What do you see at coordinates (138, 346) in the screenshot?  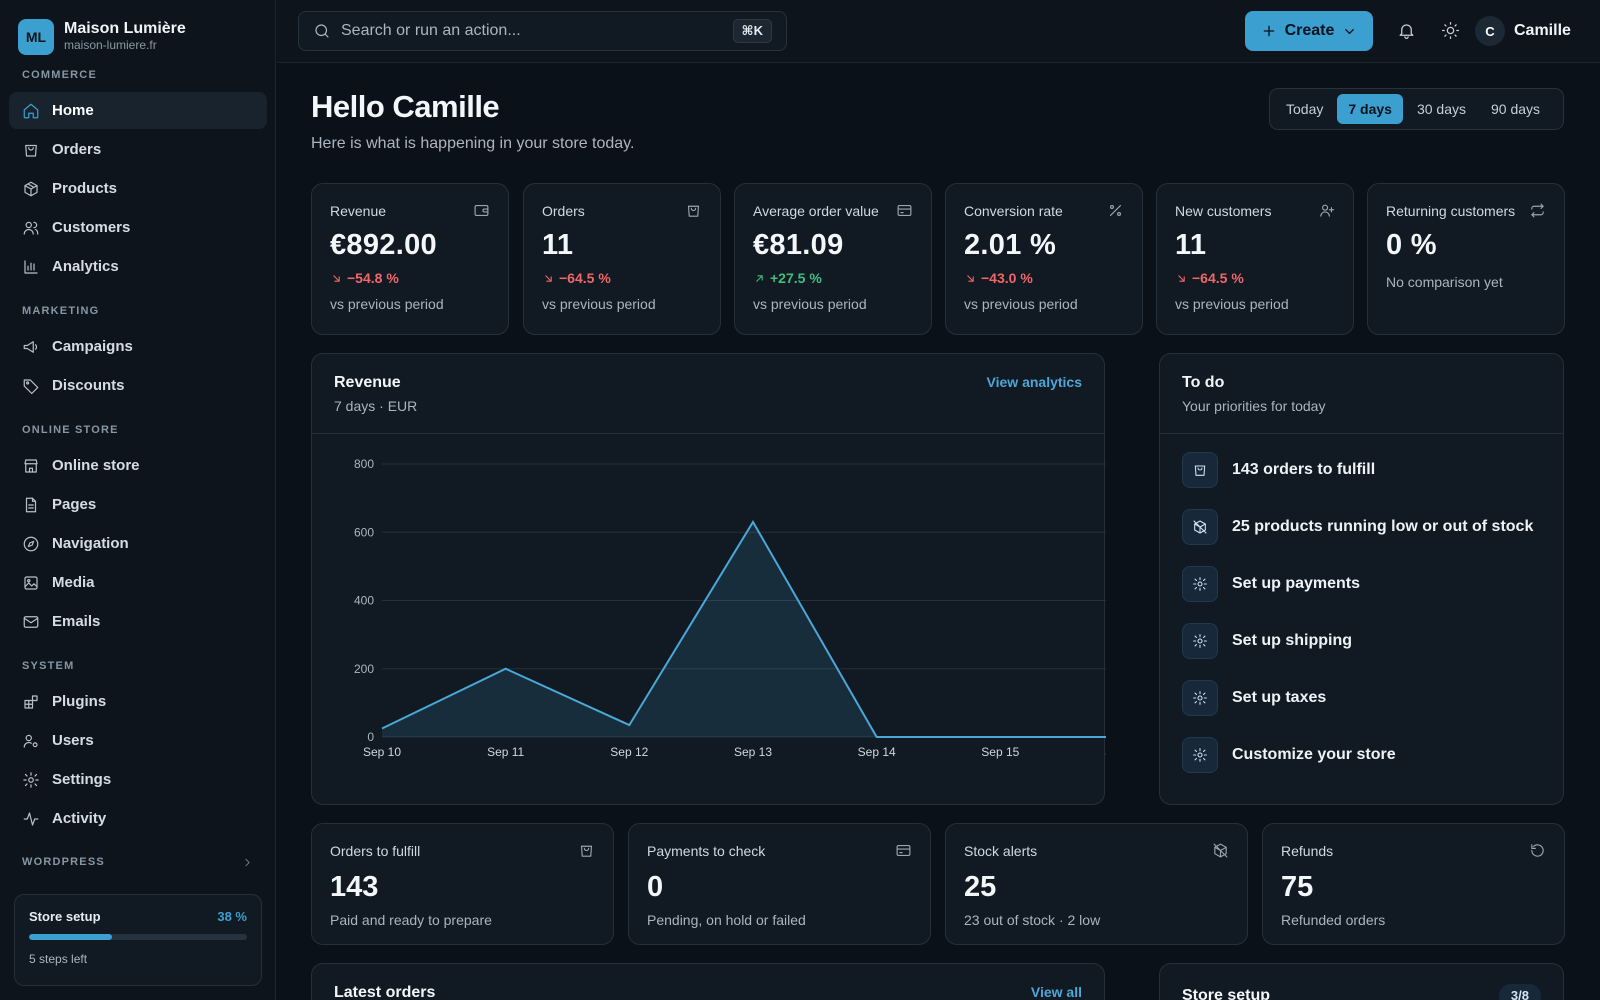 I see `sidebar-item-campaigns: Campaigns` at bounding box center [138, 346].